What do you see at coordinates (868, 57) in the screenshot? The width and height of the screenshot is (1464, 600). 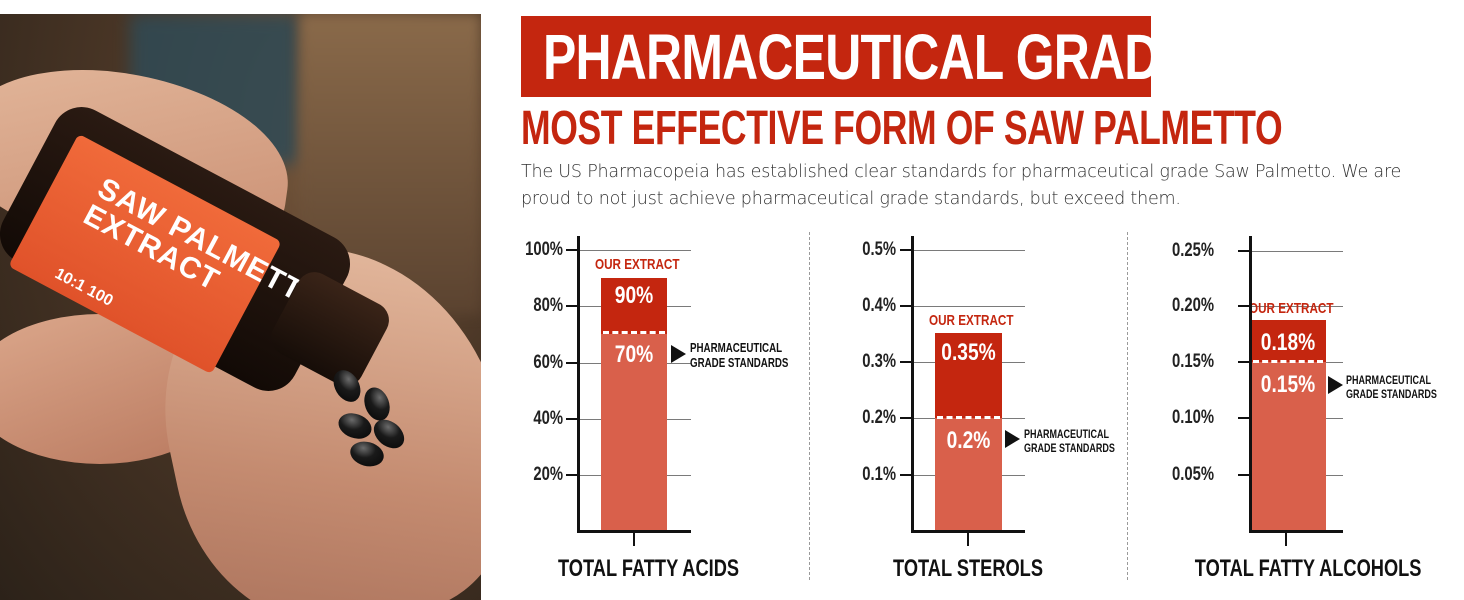 I see `page-title: PHARMACEUTICAL GRADE` at bounding box center [868, 57].